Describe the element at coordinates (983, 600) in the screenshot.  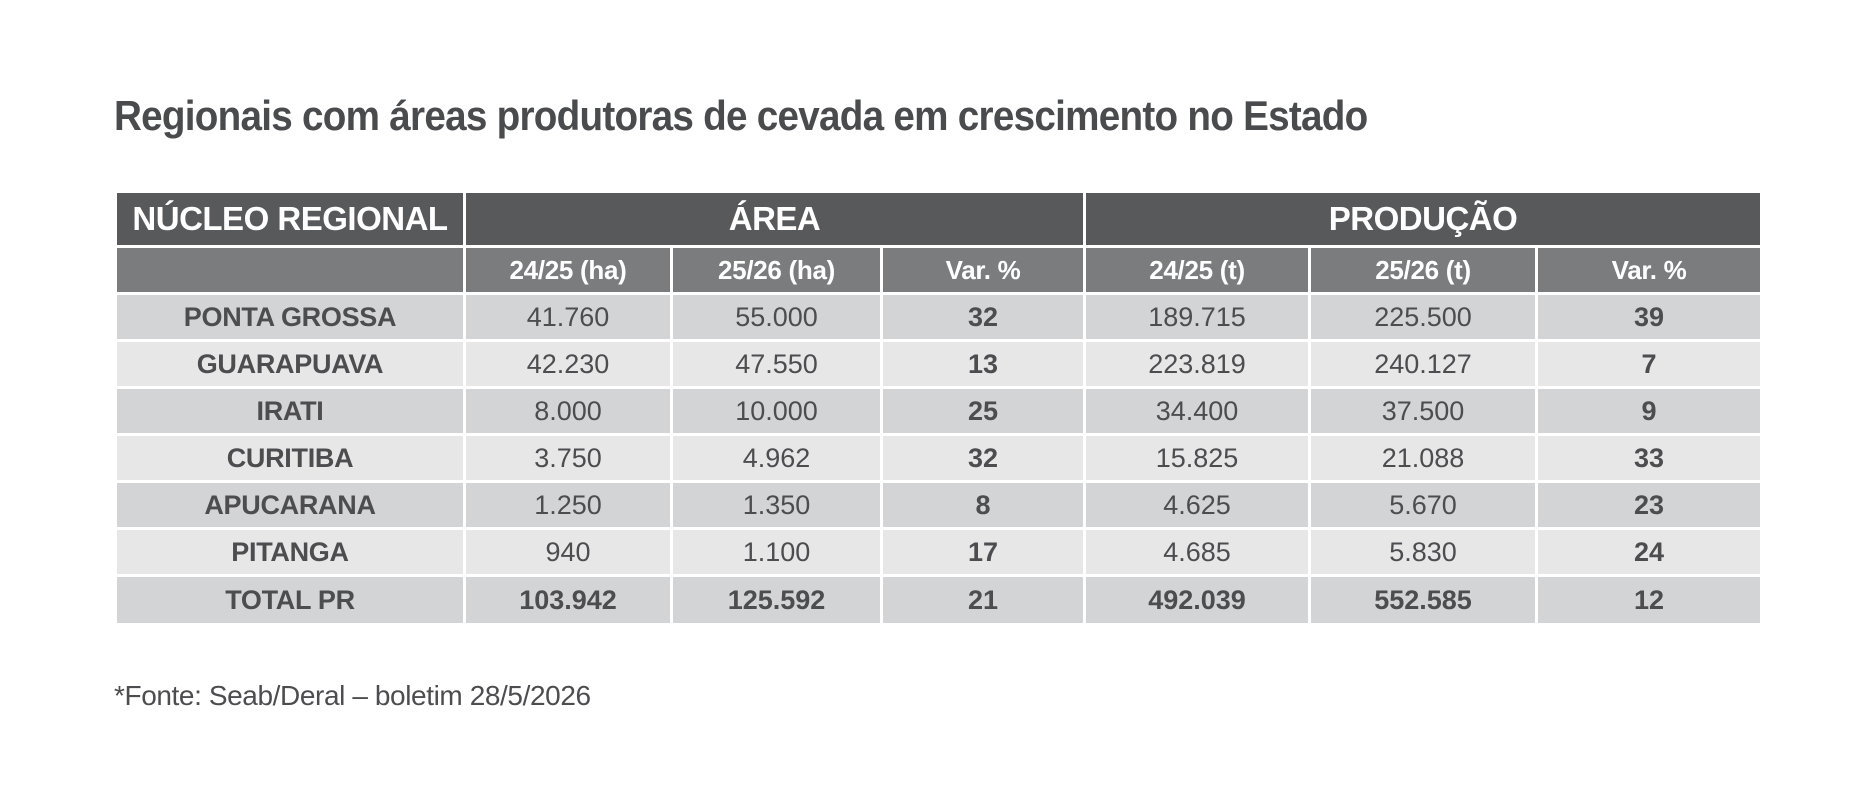
I see `total-area-var-cell: 21` at that location.